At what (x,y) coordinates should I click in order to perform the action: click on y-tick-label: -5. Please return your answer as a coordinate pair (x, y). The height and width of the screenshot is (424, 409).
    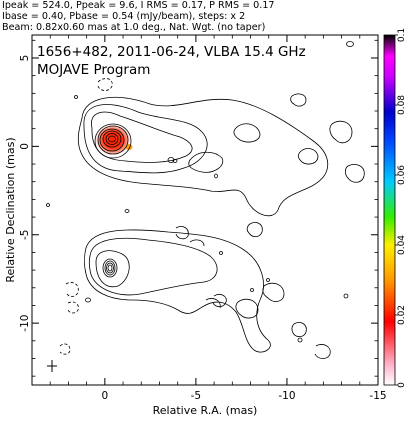
    Looking at the image, I should click on (25, 235).